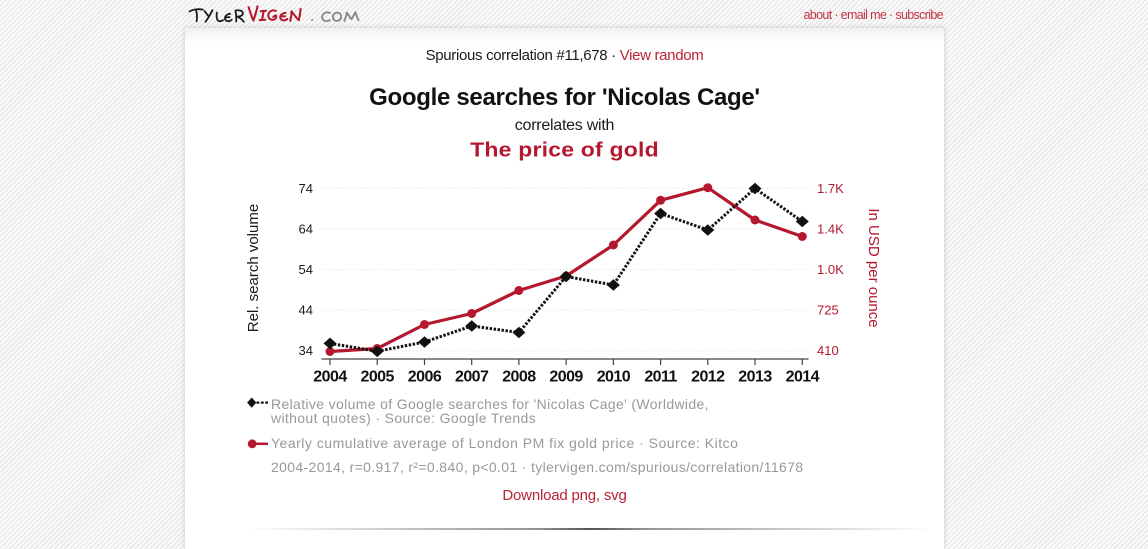 This screenshot has width=1148, height=549. I want to click on svg-text: 2012, so click(708, 377).